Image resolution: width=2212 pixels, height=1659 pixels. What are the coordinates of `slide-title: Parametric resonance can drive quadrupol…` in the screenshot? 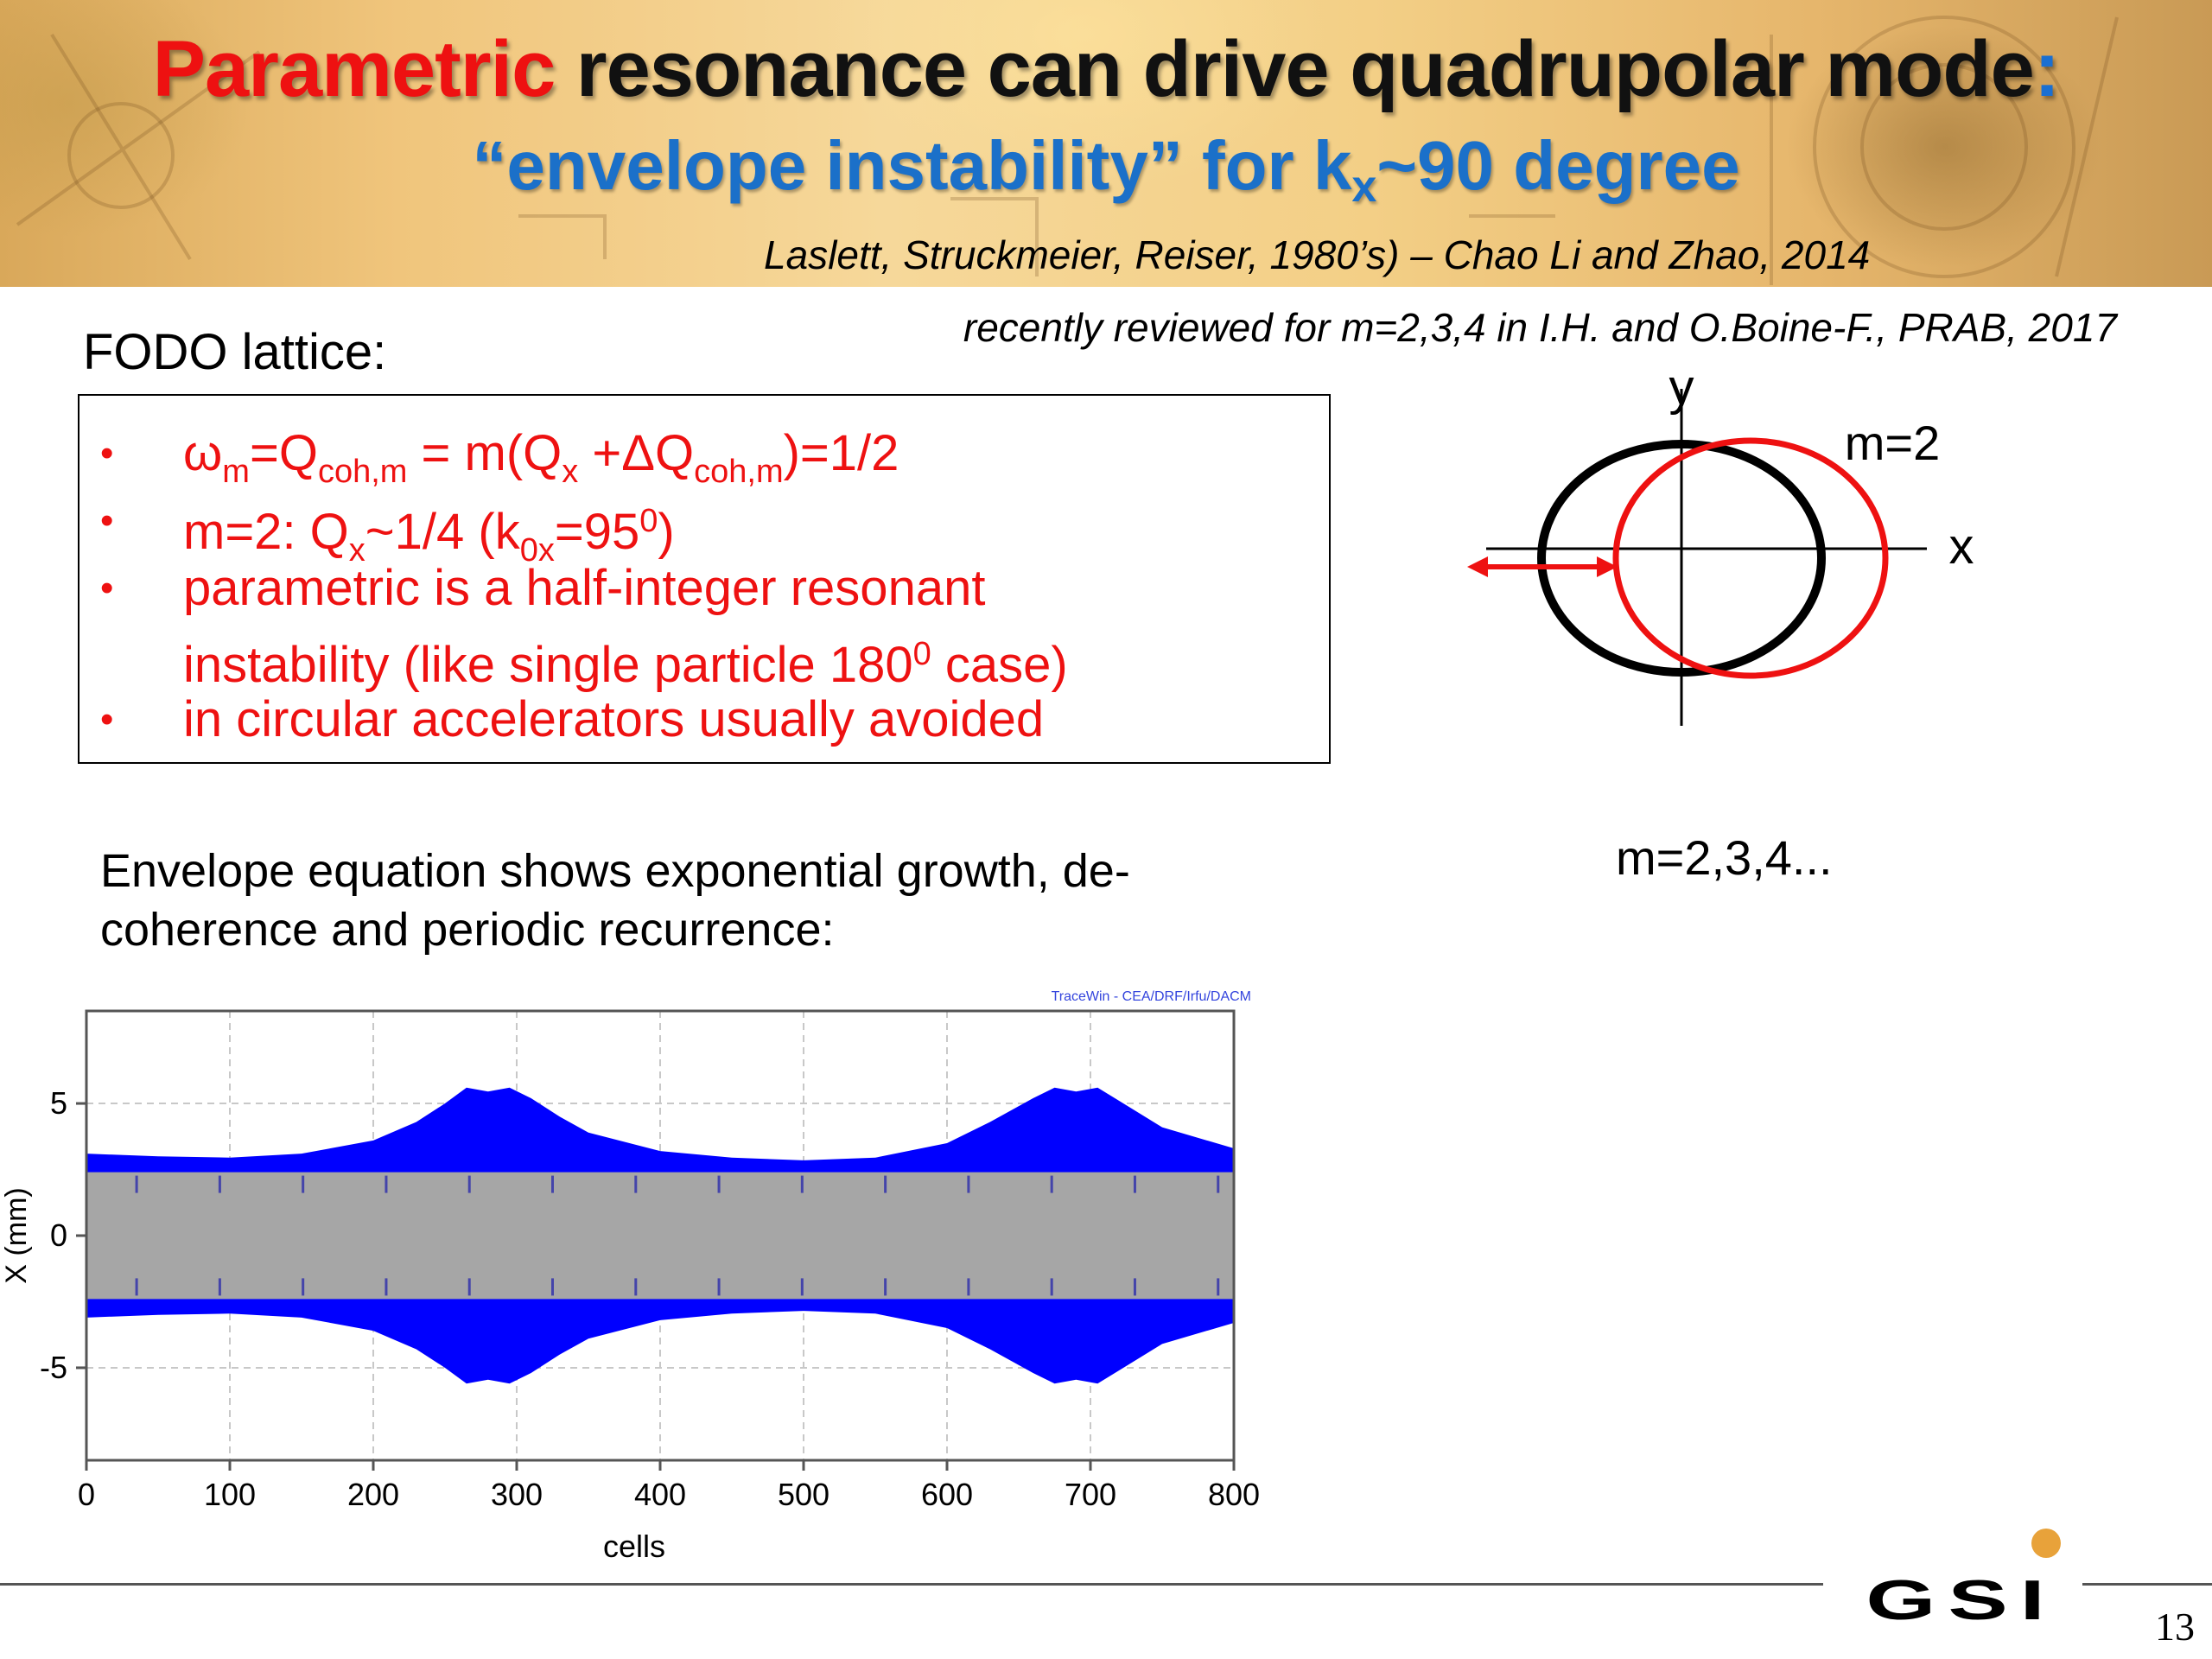 It's located at (1106, 69).